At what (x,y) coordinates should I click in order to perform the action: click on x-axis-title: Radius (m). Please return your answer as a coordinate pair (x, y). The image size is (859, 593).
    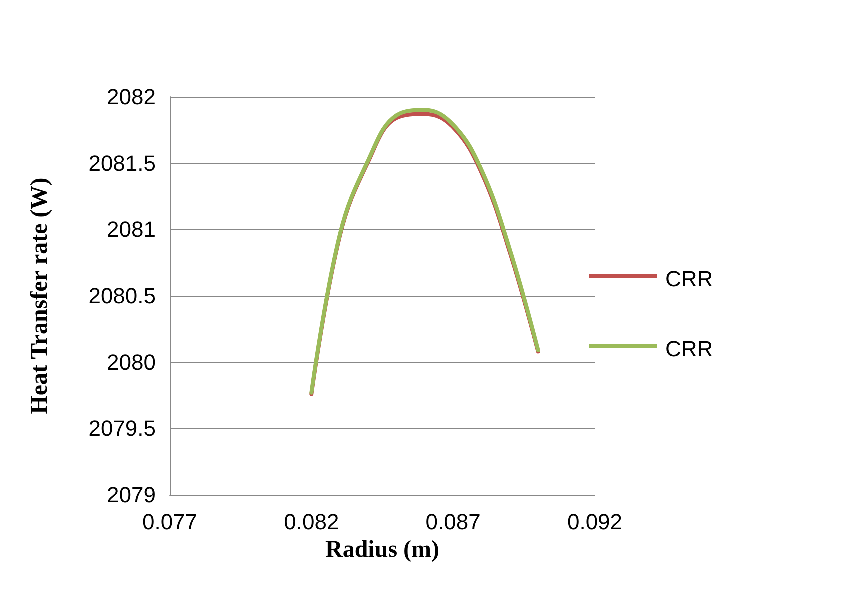
    Looking at the image, I should click on (382, 549).